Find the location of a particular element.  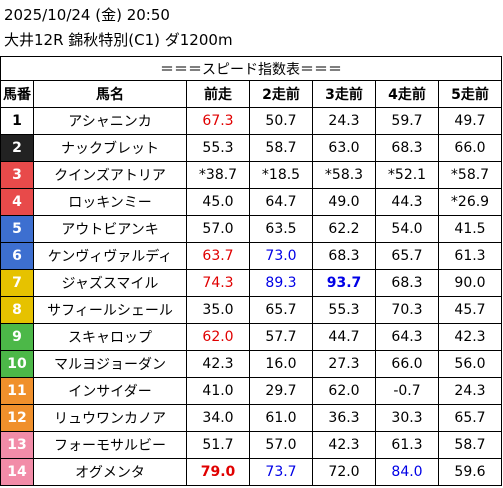

horse-name: ナックブレット is located at coordinates (110, 148).